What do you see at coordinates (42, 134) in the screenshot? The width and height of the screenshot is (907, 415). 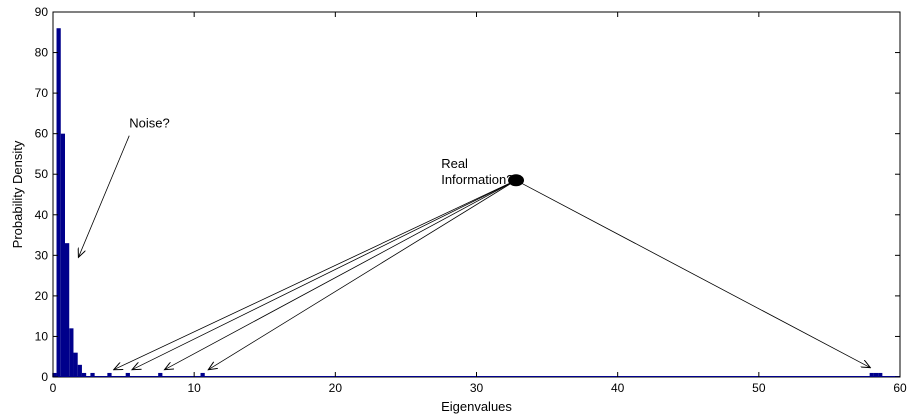 I see `y-tick-label: 60` at bounding box center [42, 134].